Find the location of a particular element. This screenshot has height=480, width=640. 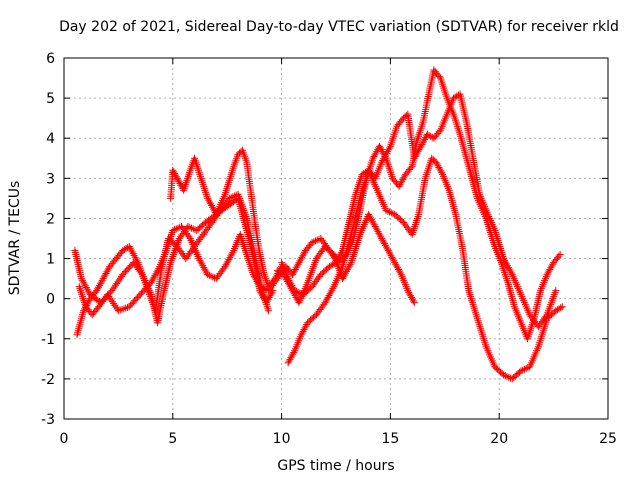

x-tick-label: 15 is located at coordinates (390, 439).